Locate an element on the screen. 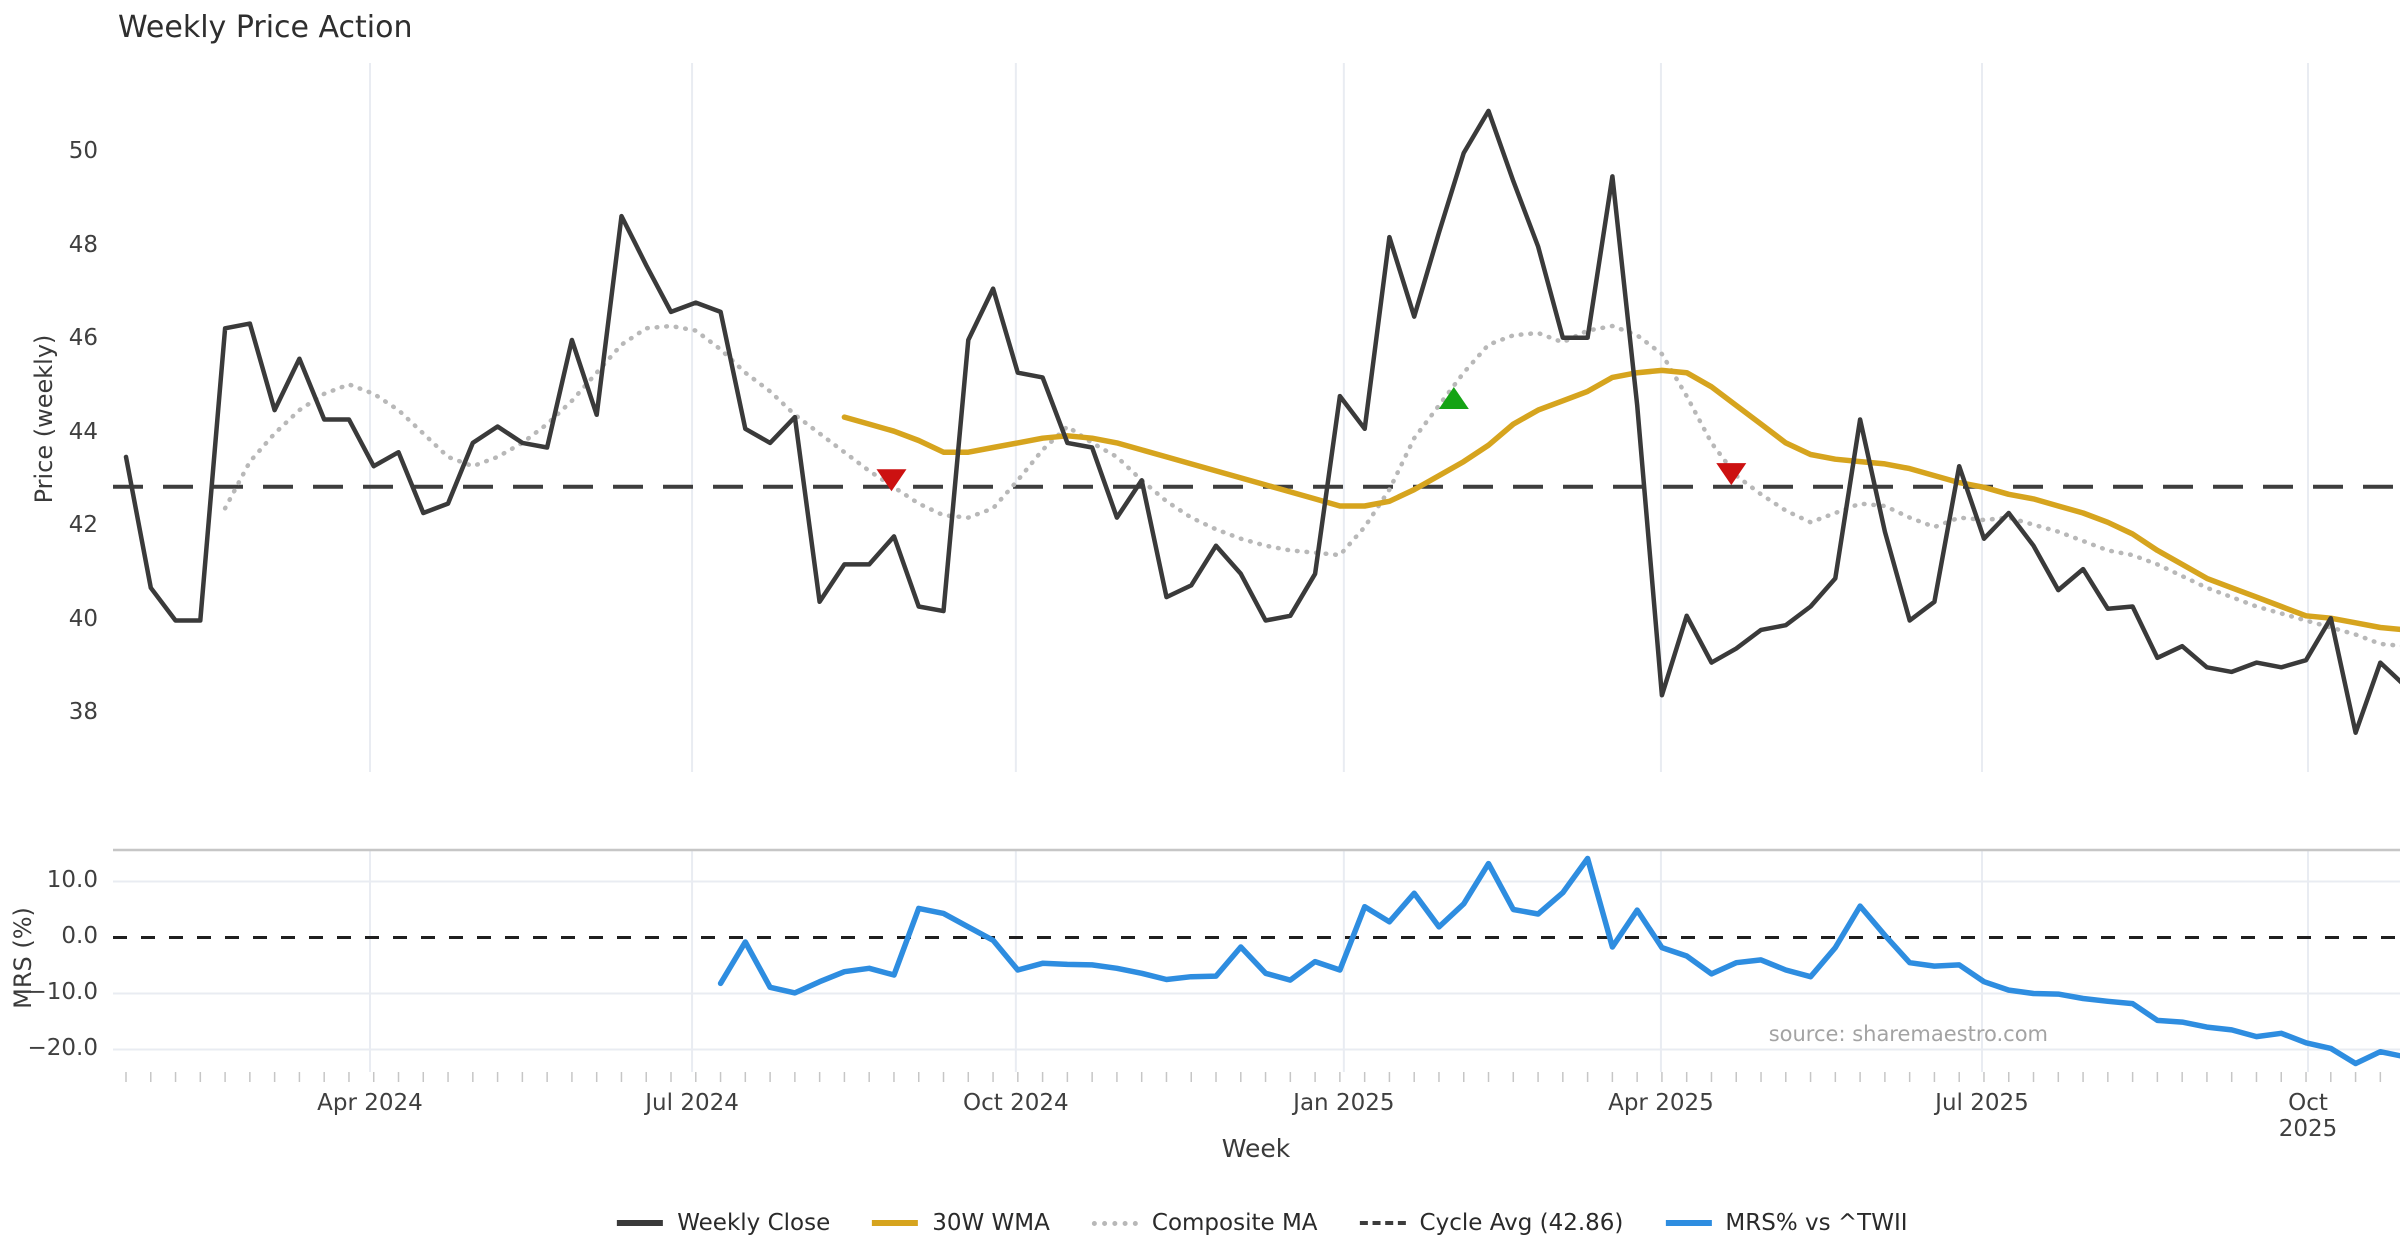 Image resolution: width=2400 pixels, height=1260 pixels. mrs-path is located at coordinates (1558, 961).